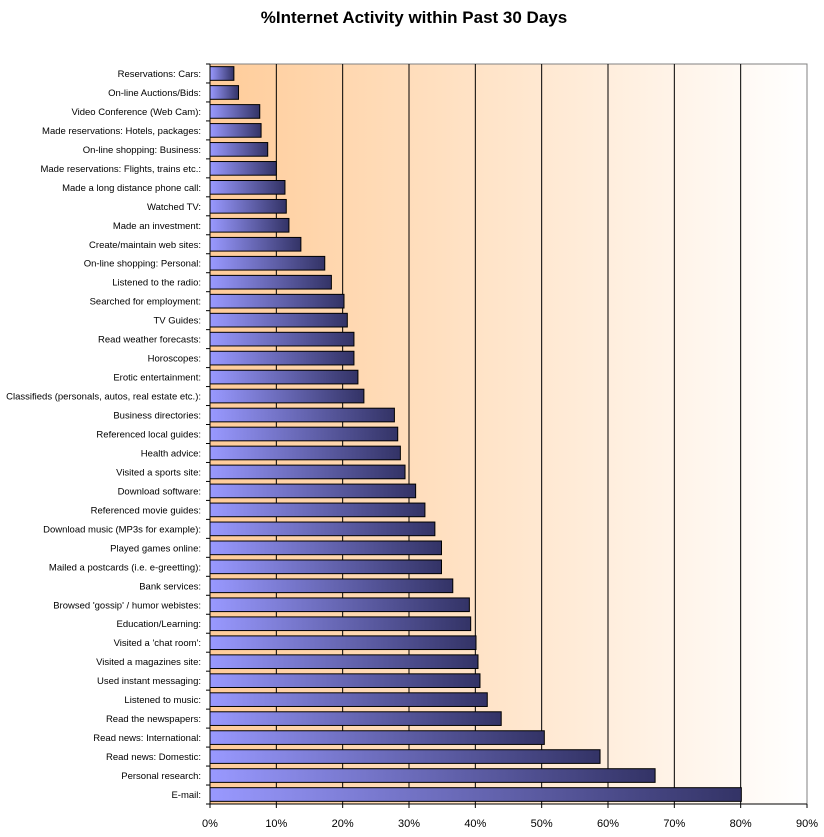 The height and width of the screenshot is (837, 824). I want to click on category-label: Referenced local guides:, so click(148, 435).